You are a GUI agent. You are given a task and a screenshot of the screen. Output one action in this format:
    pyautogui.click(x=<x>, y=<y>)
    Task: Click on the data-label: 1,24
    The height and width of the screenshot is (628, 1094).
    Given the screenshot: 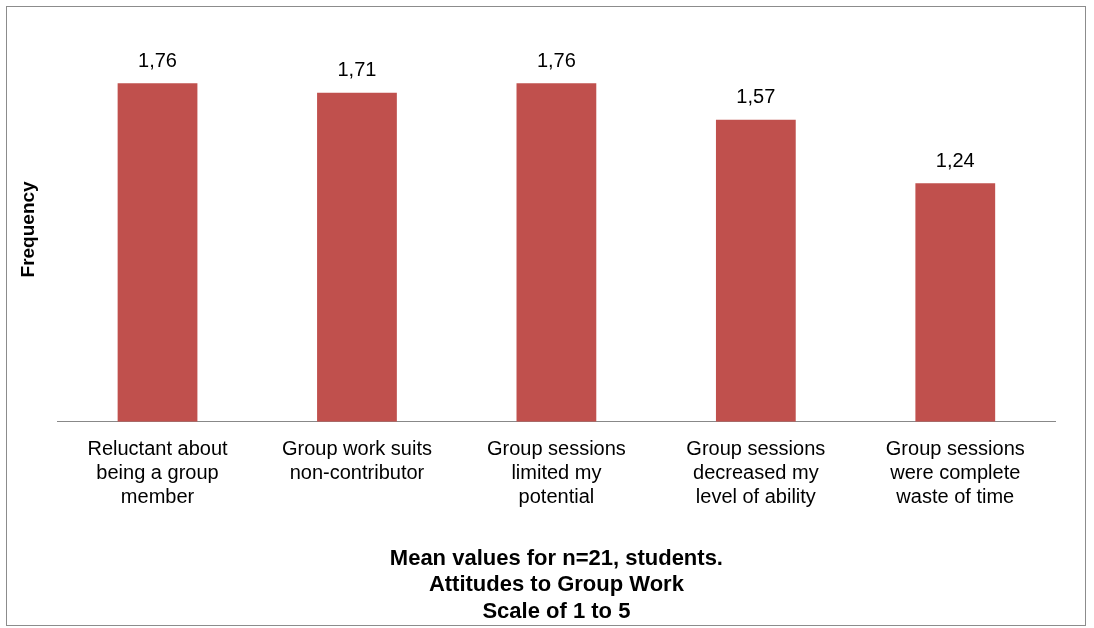 What is the action you would take?
    pyautogui.click(x=955, y=159)
    